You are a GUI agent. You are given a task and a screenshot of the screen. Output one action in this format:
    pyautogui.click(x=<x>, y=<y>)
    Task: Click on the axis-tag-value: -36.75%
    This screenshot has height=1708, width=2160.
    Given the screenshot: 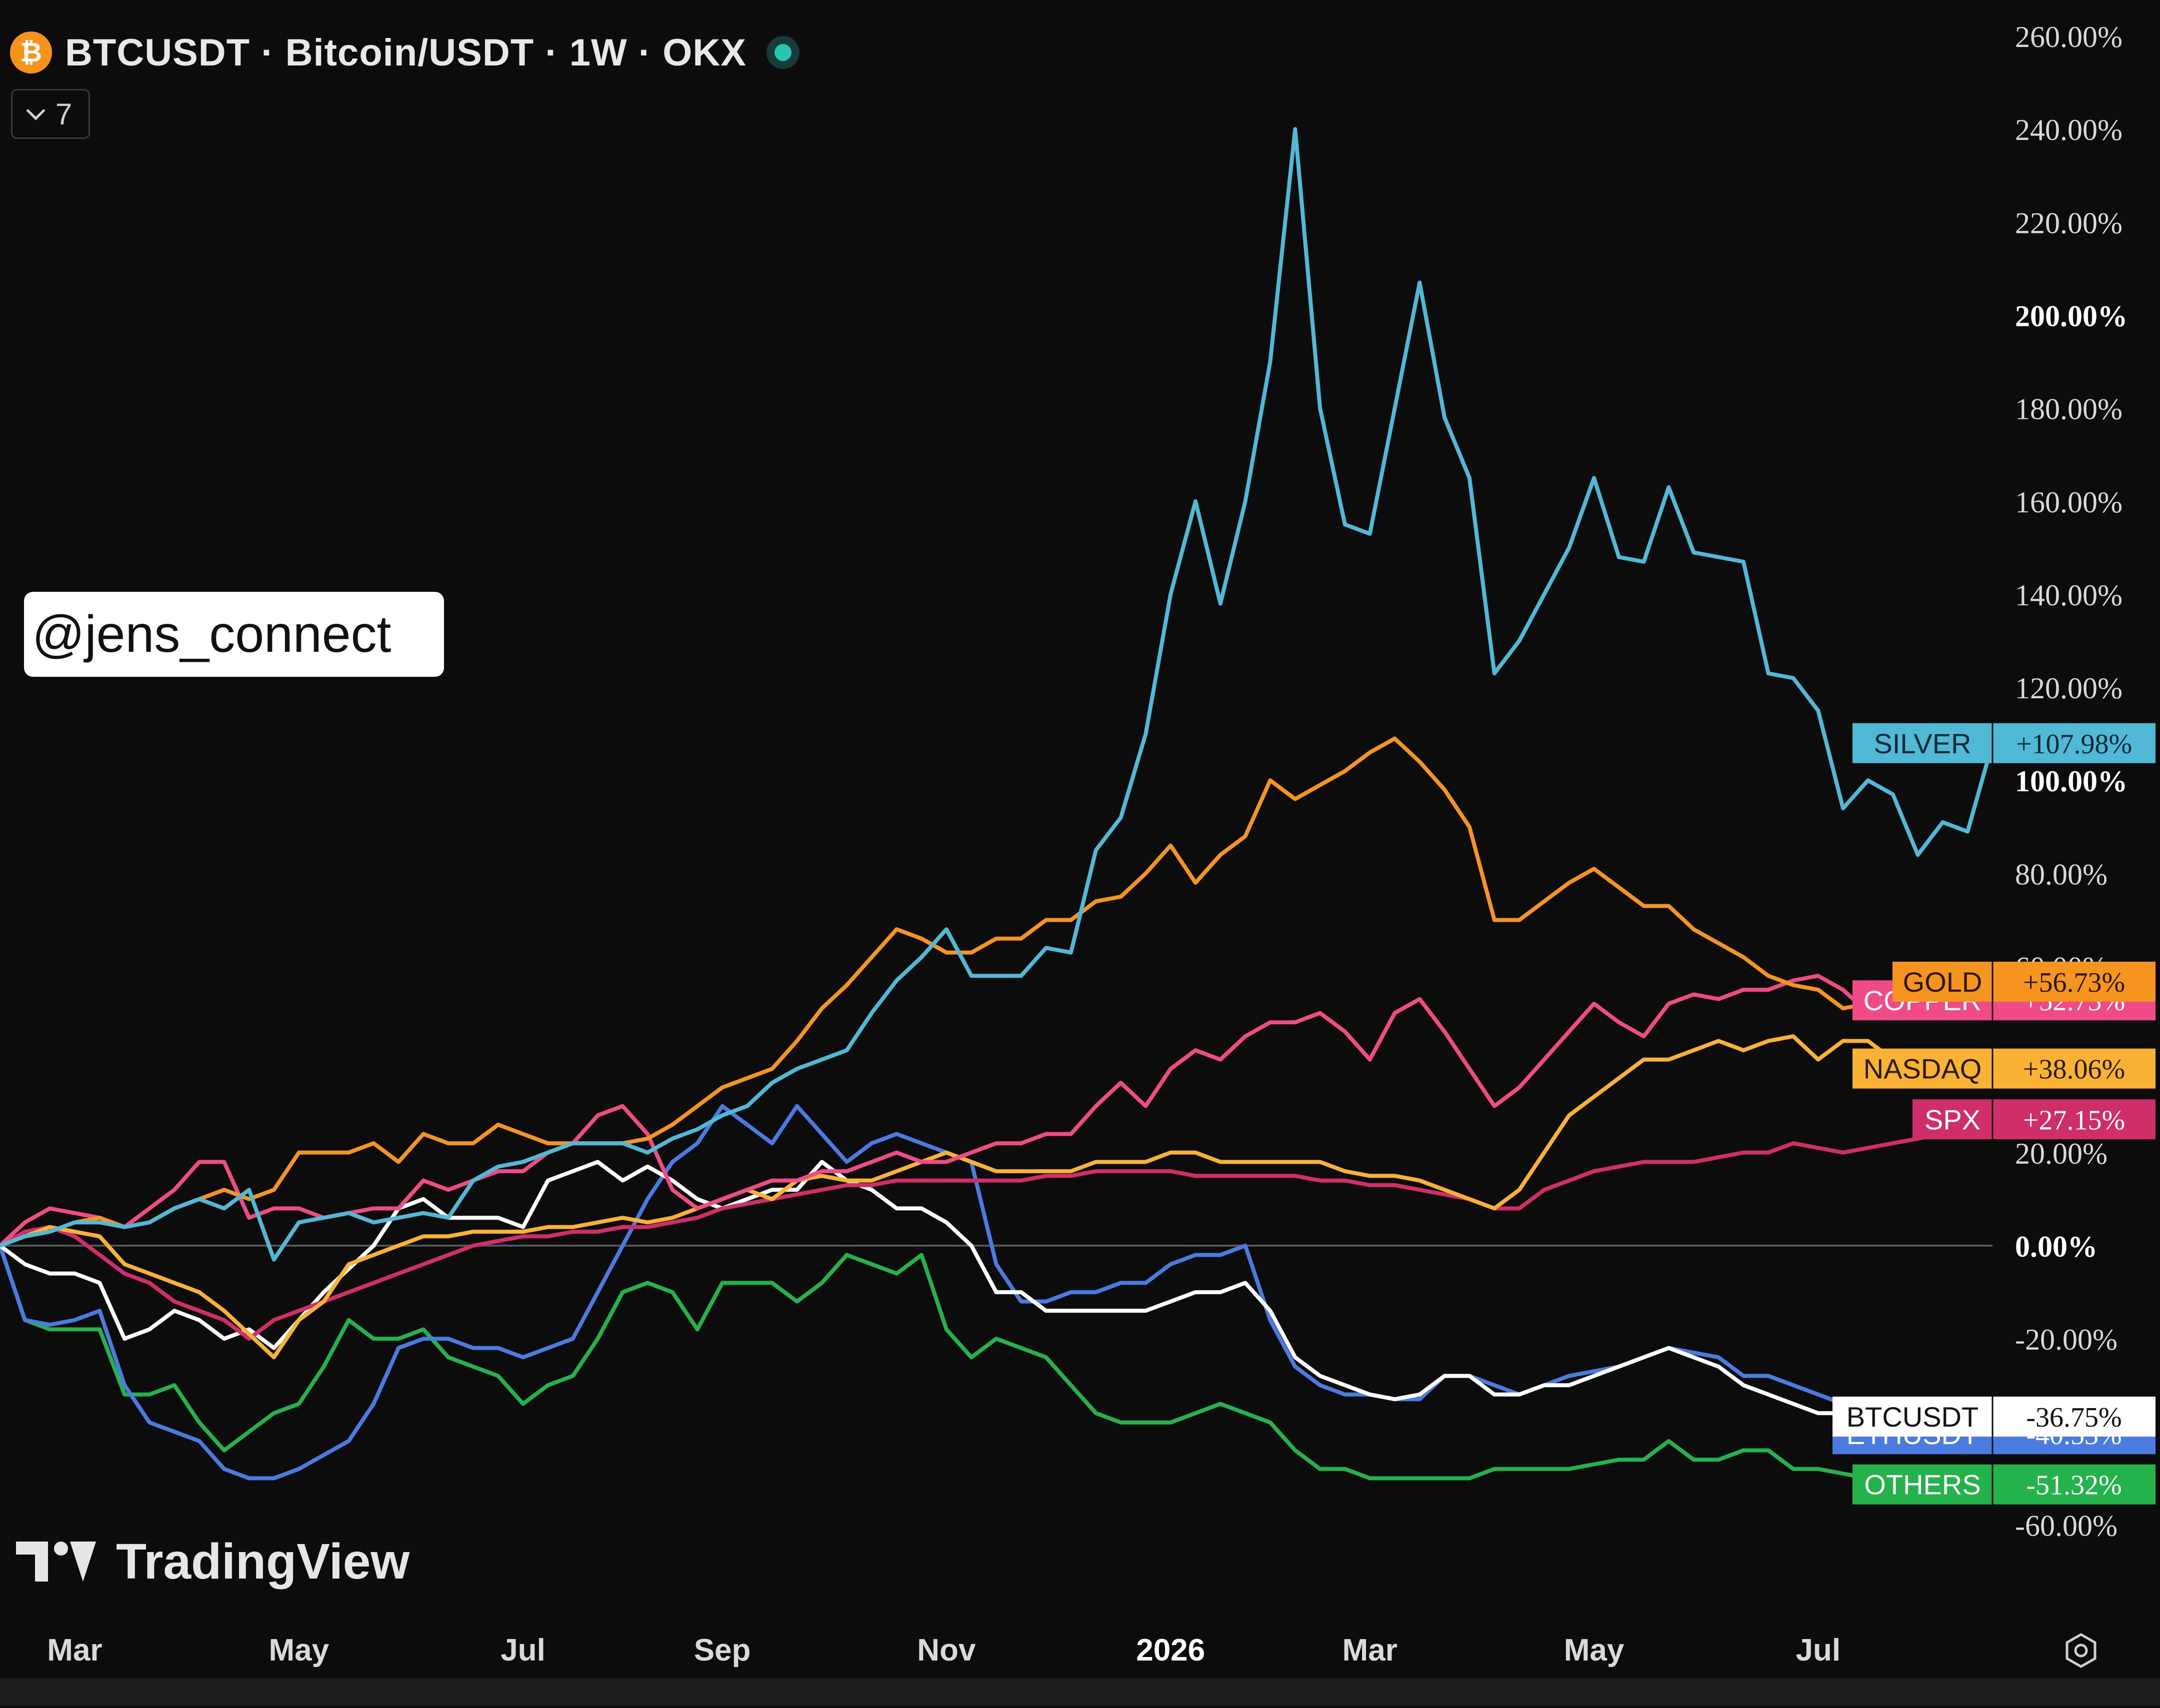 What is the action you would take?
    pyautogui.click(x=2074, y=1418)
    